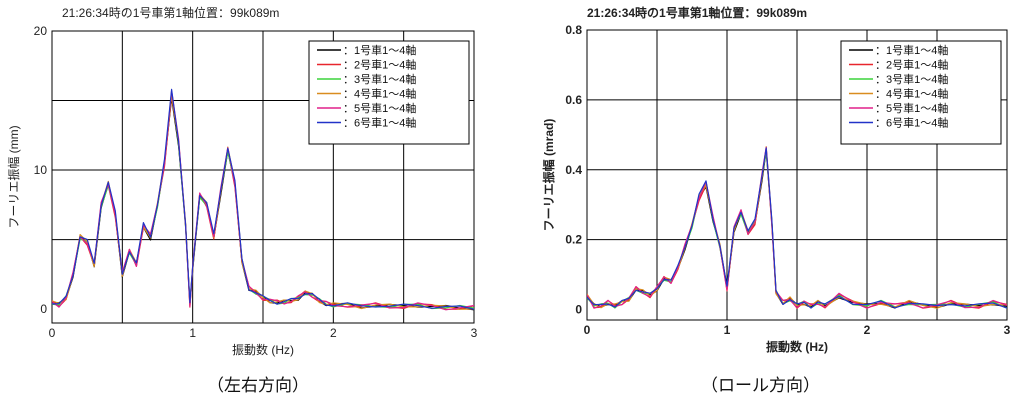 The height and width of the screenshot is (399, 1011). Describe the element at coordinates (41, 31) in the screenshot. I see `y-tick-label: 20` at that location.